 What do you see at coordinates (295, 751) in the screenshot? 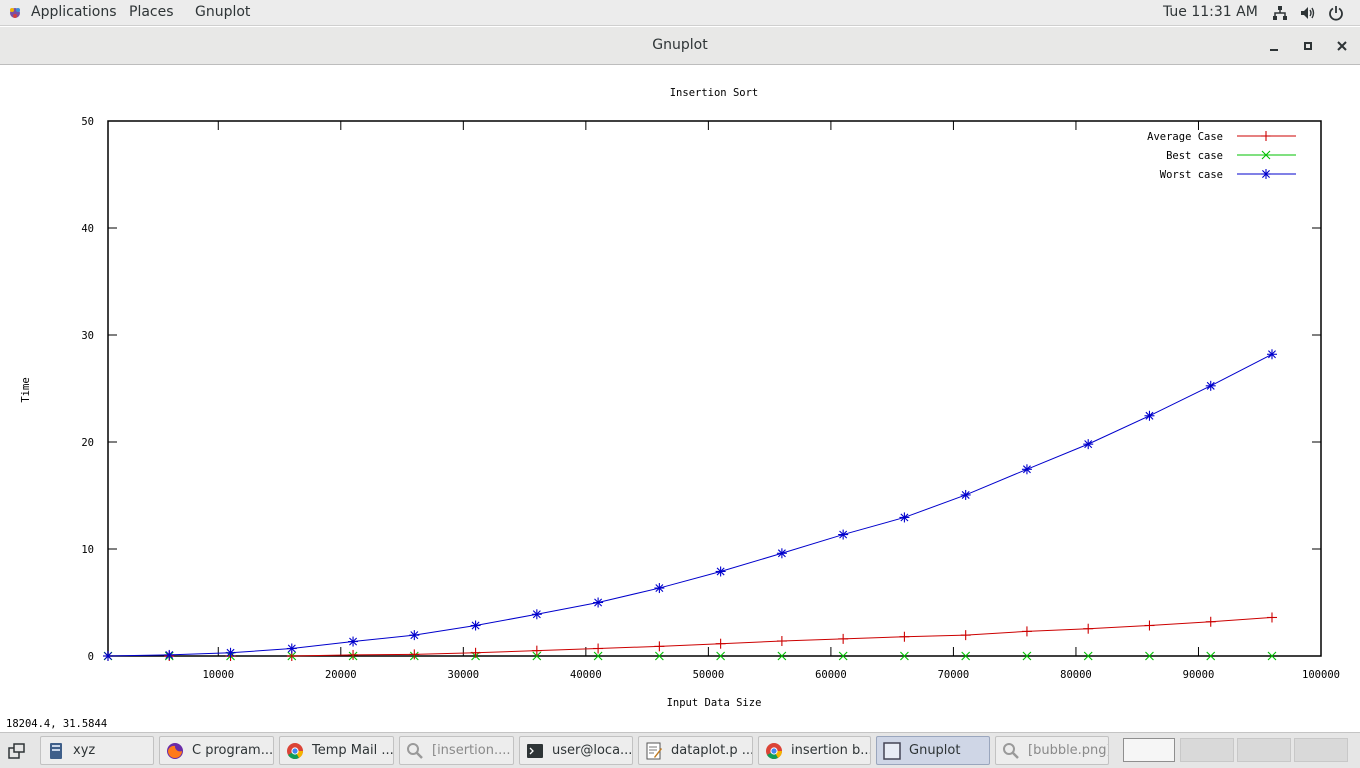
I see `chrome-icon` at bounding box center [295, 751].